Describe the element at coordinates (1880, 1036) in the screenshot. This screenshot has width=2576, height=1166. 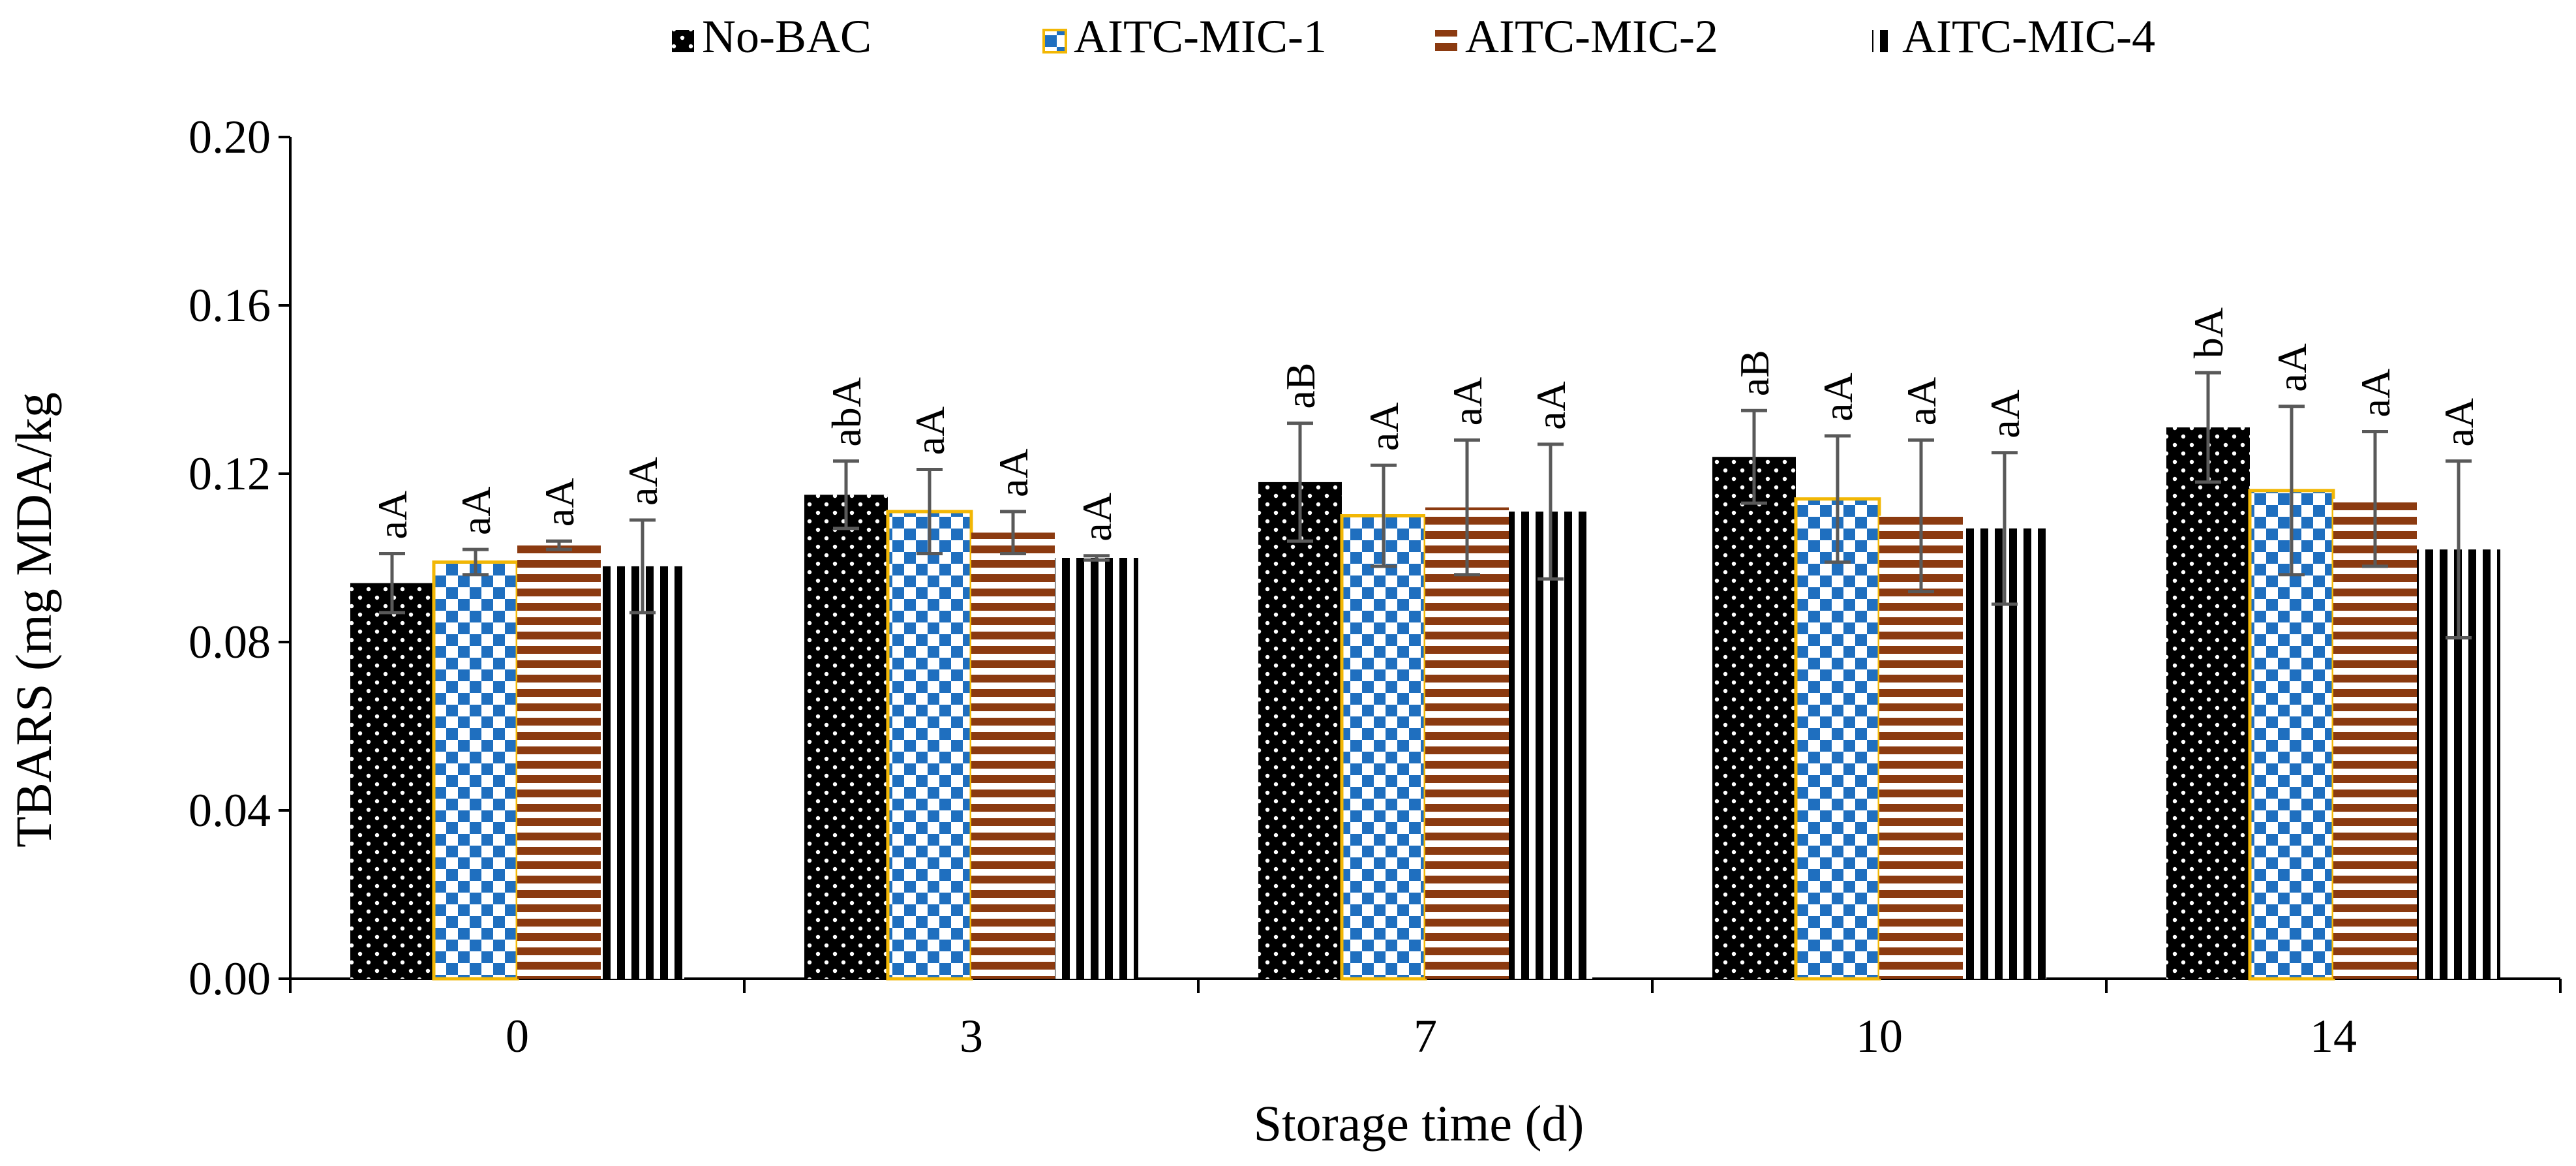
I see `x-tick-label: 10` at that location.